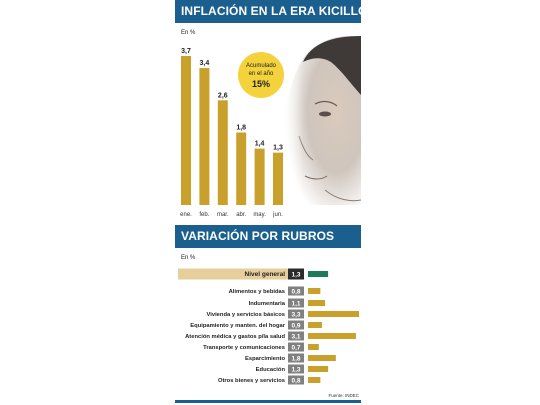 This screenshot has width=540, height=405. Describe the element at coordinates (188, 258) in the screenshot. I see `section2-unit: En %` at that location.